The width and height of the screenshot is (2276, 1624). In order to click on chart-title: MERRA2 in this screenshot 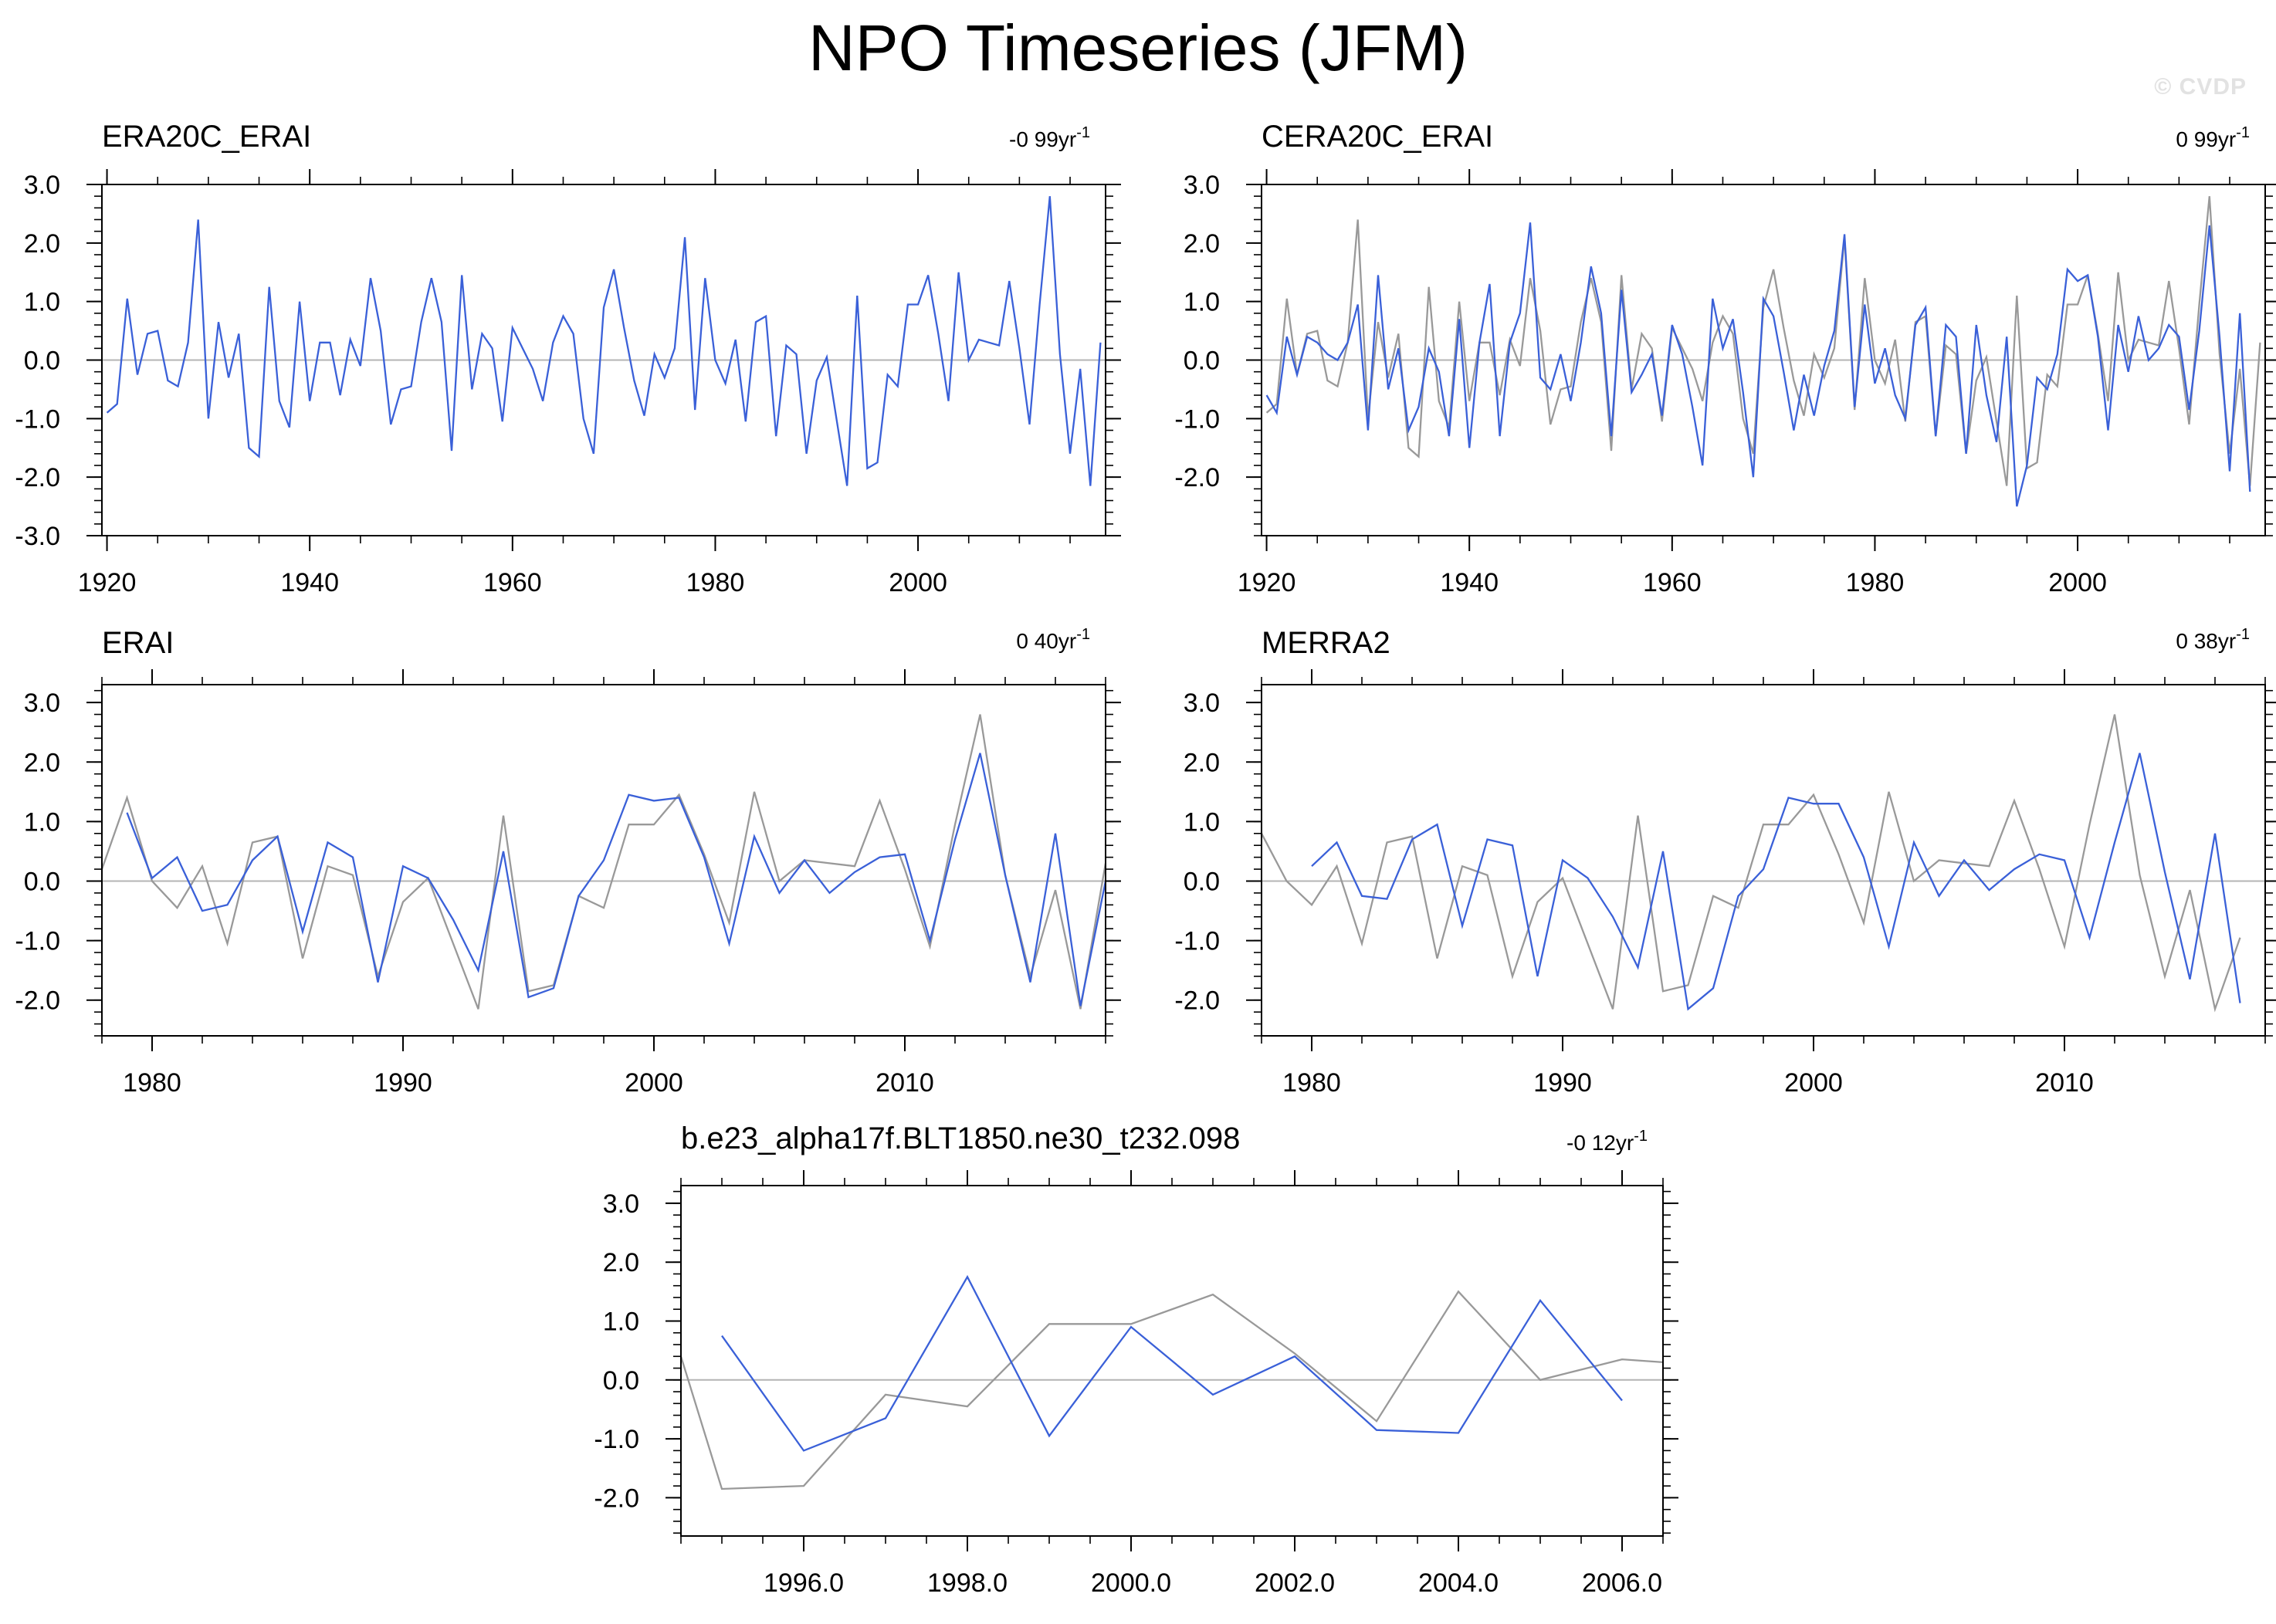, I will do `click(1326, 643)`.